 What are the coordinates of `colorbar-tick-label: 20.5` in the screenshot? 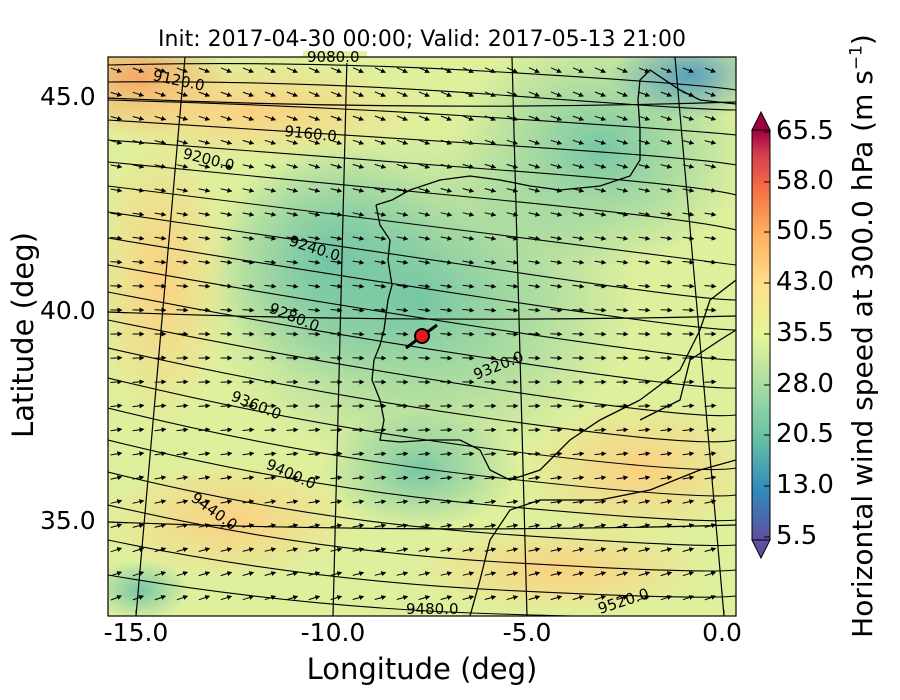 It's located at (805, 434).